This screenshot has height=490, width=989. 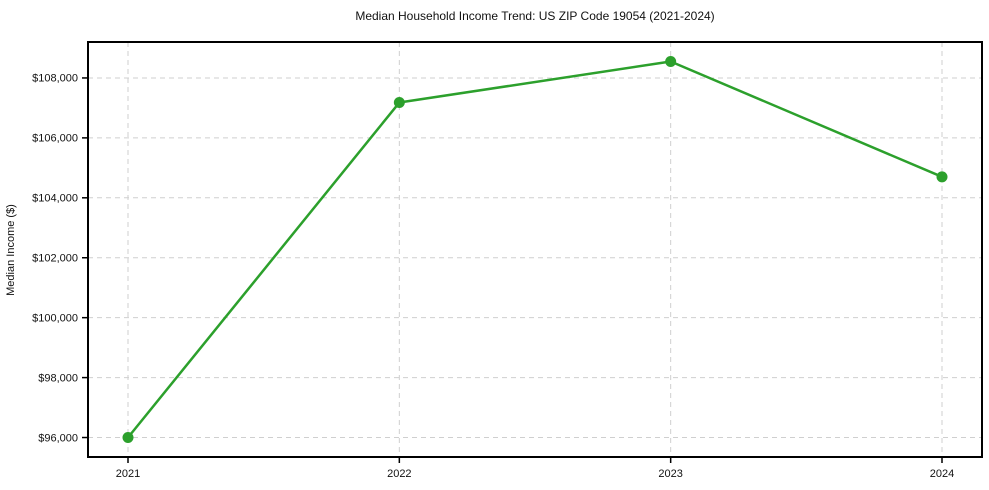 I want to click on y-tick-label: $106,000, so click(x=55, y=139).